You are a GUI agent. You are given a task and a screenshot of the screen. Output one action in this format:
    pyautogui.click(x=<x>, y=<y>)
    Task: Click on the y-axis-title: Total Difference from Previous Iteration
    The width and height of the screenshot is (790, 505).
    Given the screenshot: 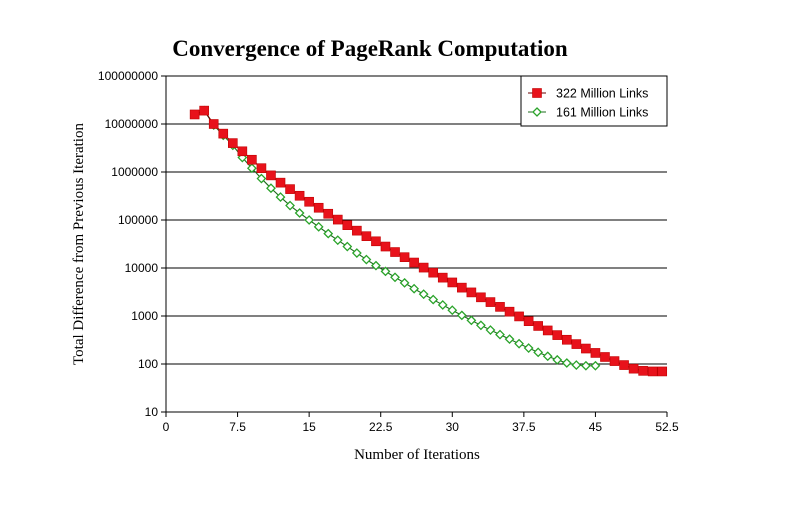 What is the action you would take?
    pyautogui.click(x=79, y=244)
    